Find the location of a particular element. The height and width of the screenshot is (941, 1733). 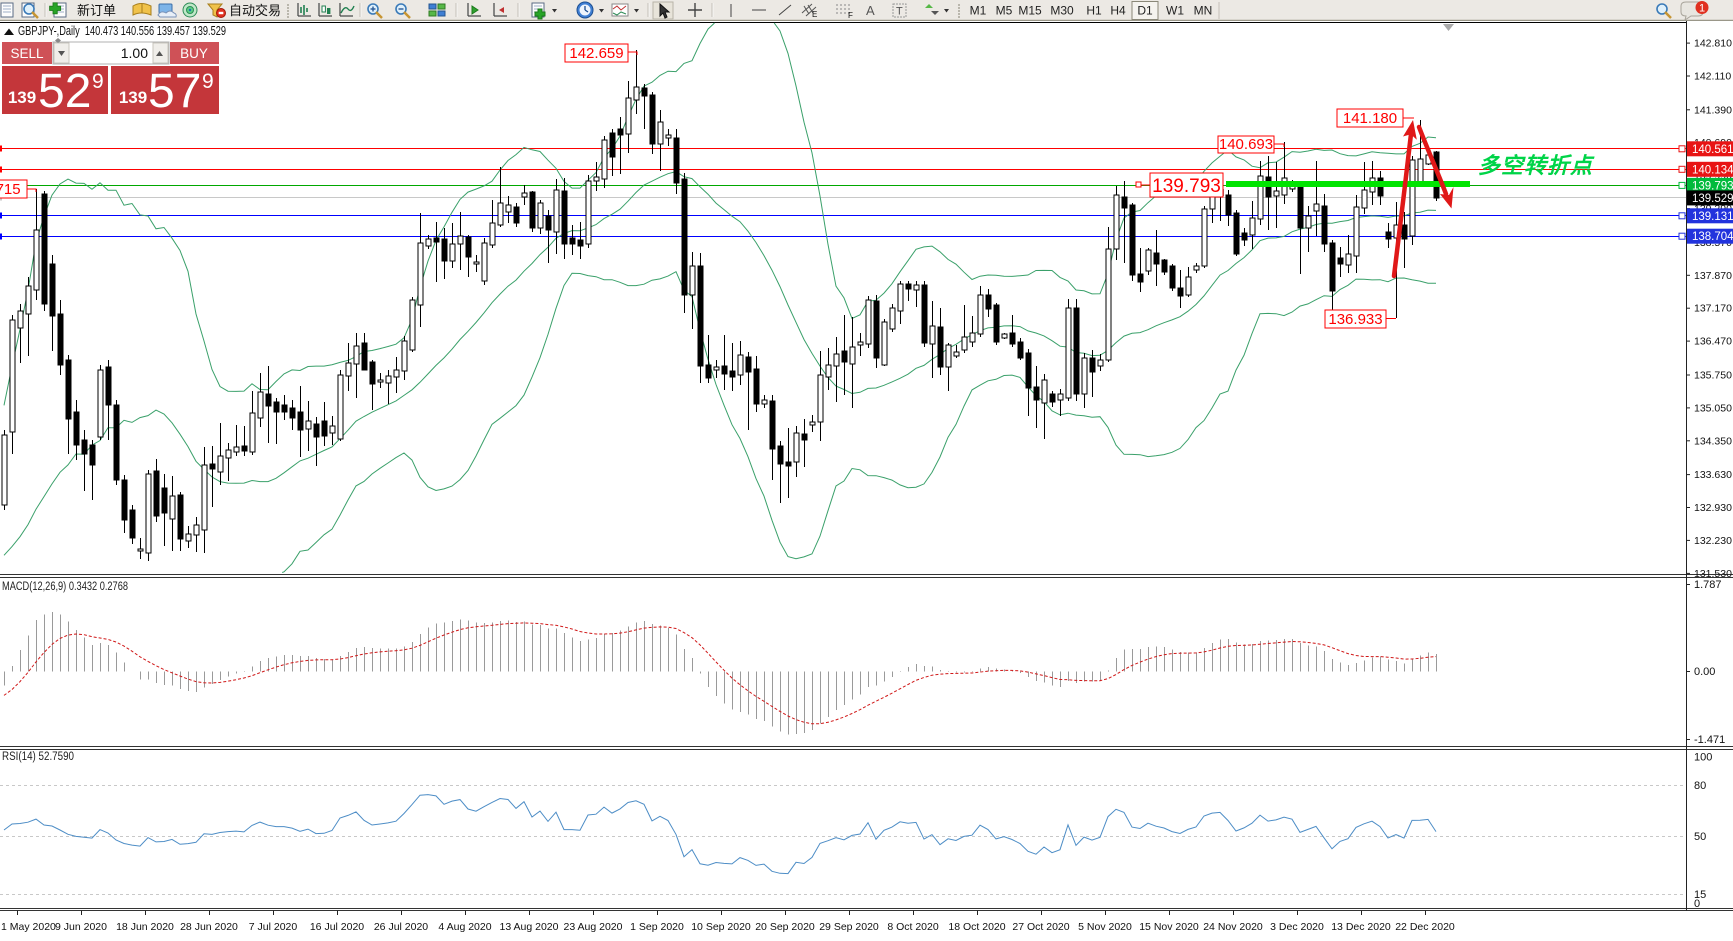

svg-text: D1 is located at coordinates (1145, 11).